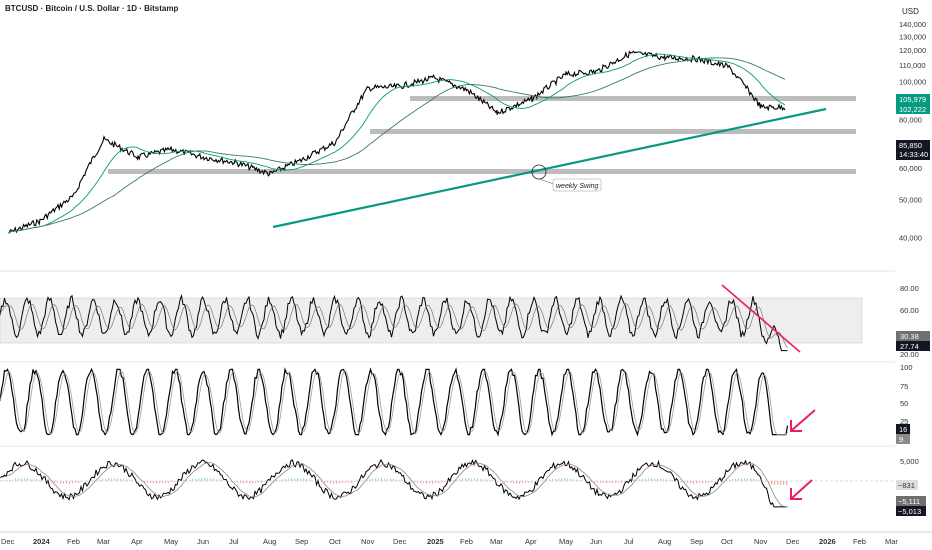  Describe the element at coordinates (901, 439) in the screenshot. I see `stoch-badge-text: 9` at that location.